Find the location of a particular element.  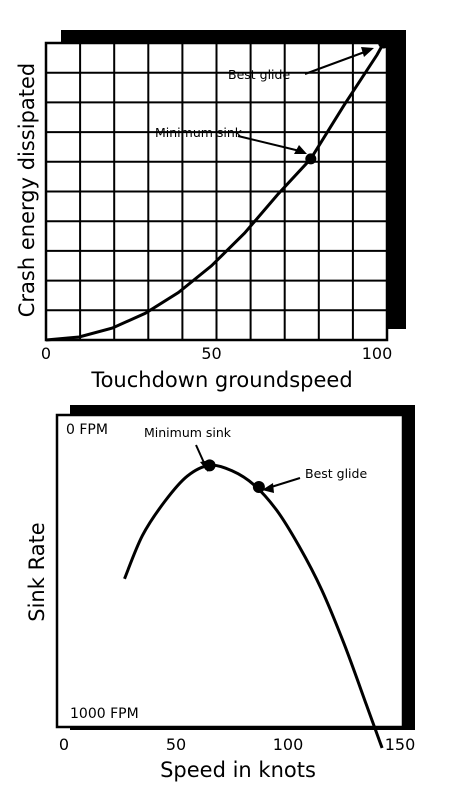

sink-minimum-sink-annotation: Minimum sink is located at coordinates (188, 432).